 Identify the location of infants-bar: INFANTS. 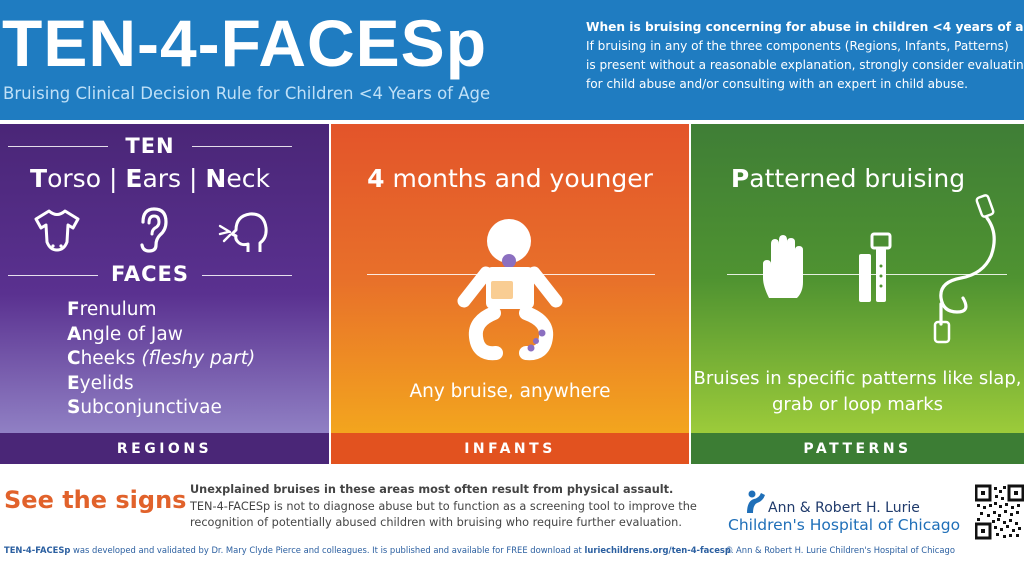
(510, 448).